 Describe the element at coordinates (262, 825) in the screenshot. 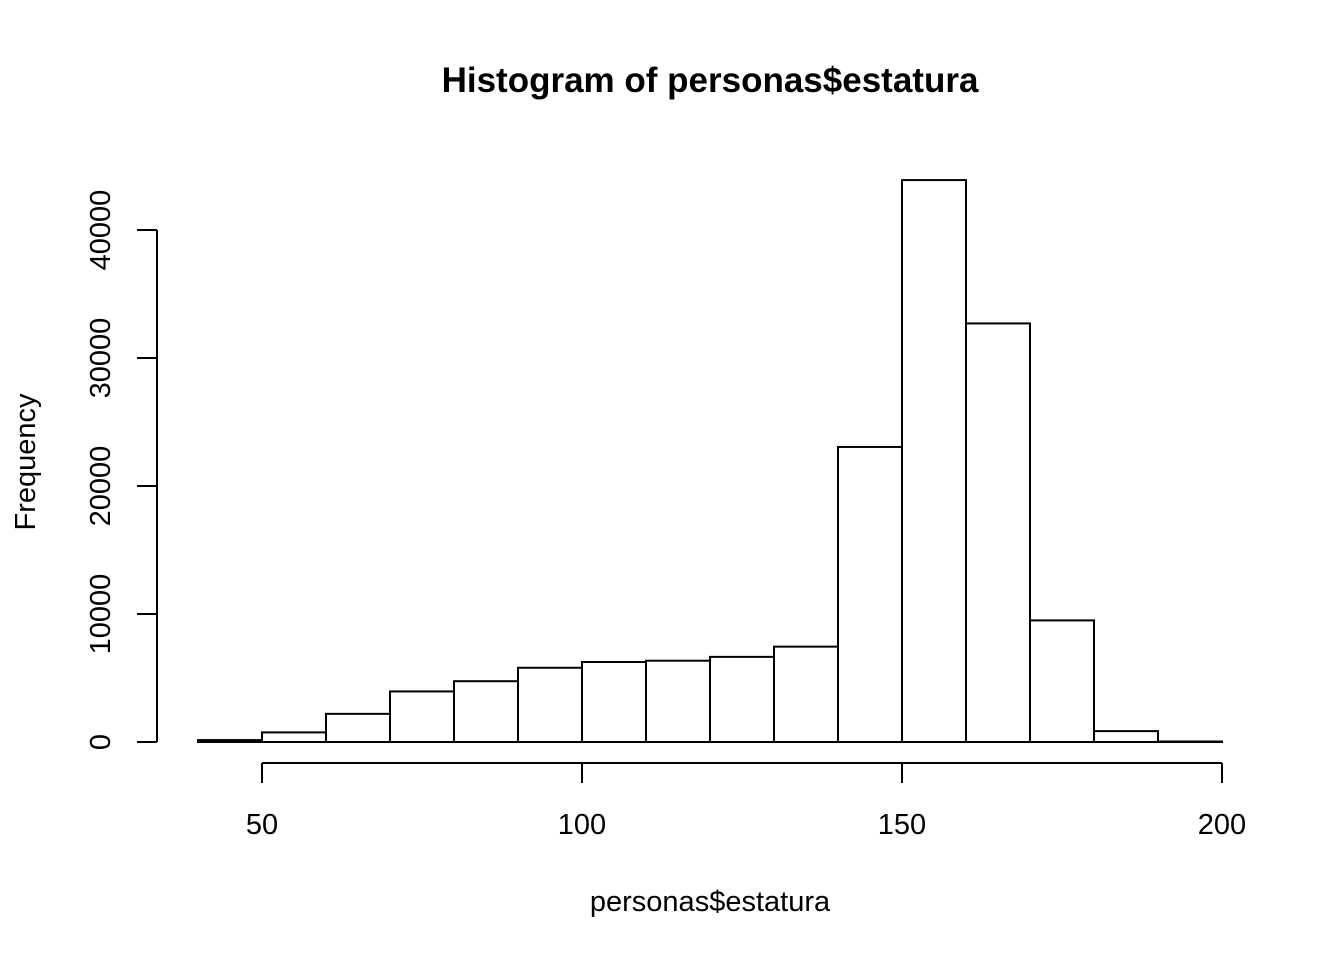

I see `x-tick-label: 50` at that location.